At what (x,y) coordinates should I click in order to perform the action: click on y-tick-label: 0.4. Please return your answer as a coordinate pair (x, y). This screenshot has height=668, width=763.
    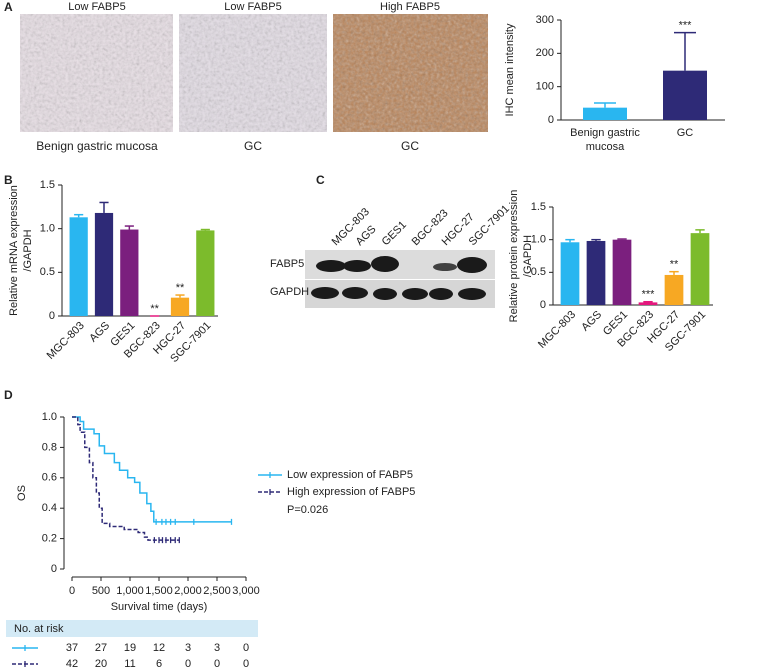
    Looking at the image, I should click on (49, 508).